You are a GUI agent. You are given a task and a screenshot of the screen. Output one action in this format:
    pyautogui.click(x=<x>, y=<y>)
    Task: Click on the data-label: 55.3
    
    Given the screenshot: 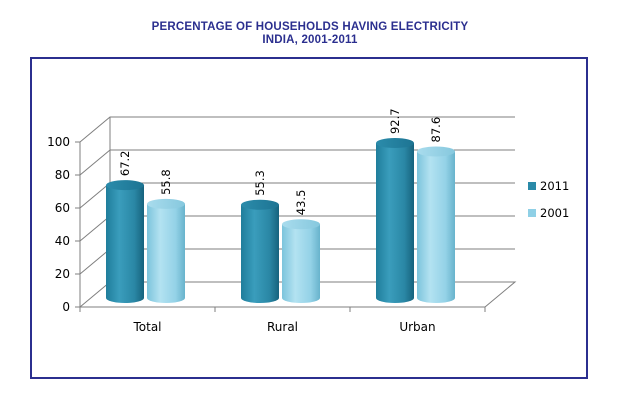 What is the action you would take?
    pyautogui.click(x=260, y=183)
    